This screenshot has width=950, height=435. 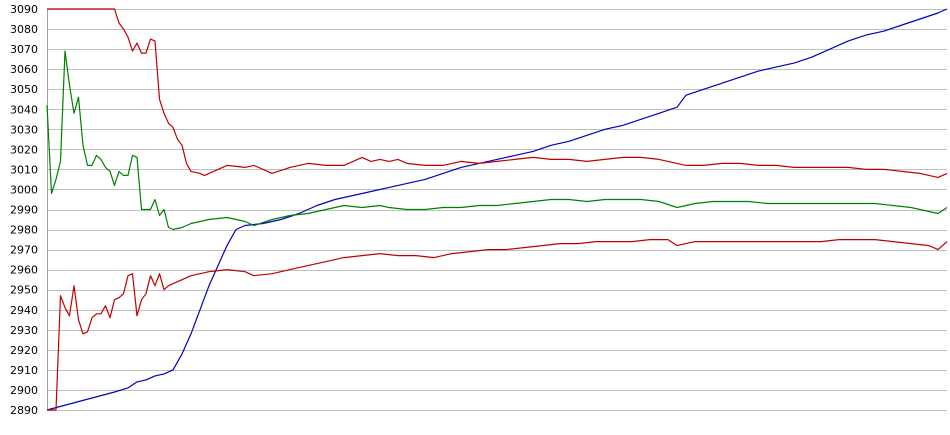 What do you see at coordinates (24, 169) in the screenshot?
I see `y-tick-label: 3010` at bounding box center [24, 169].